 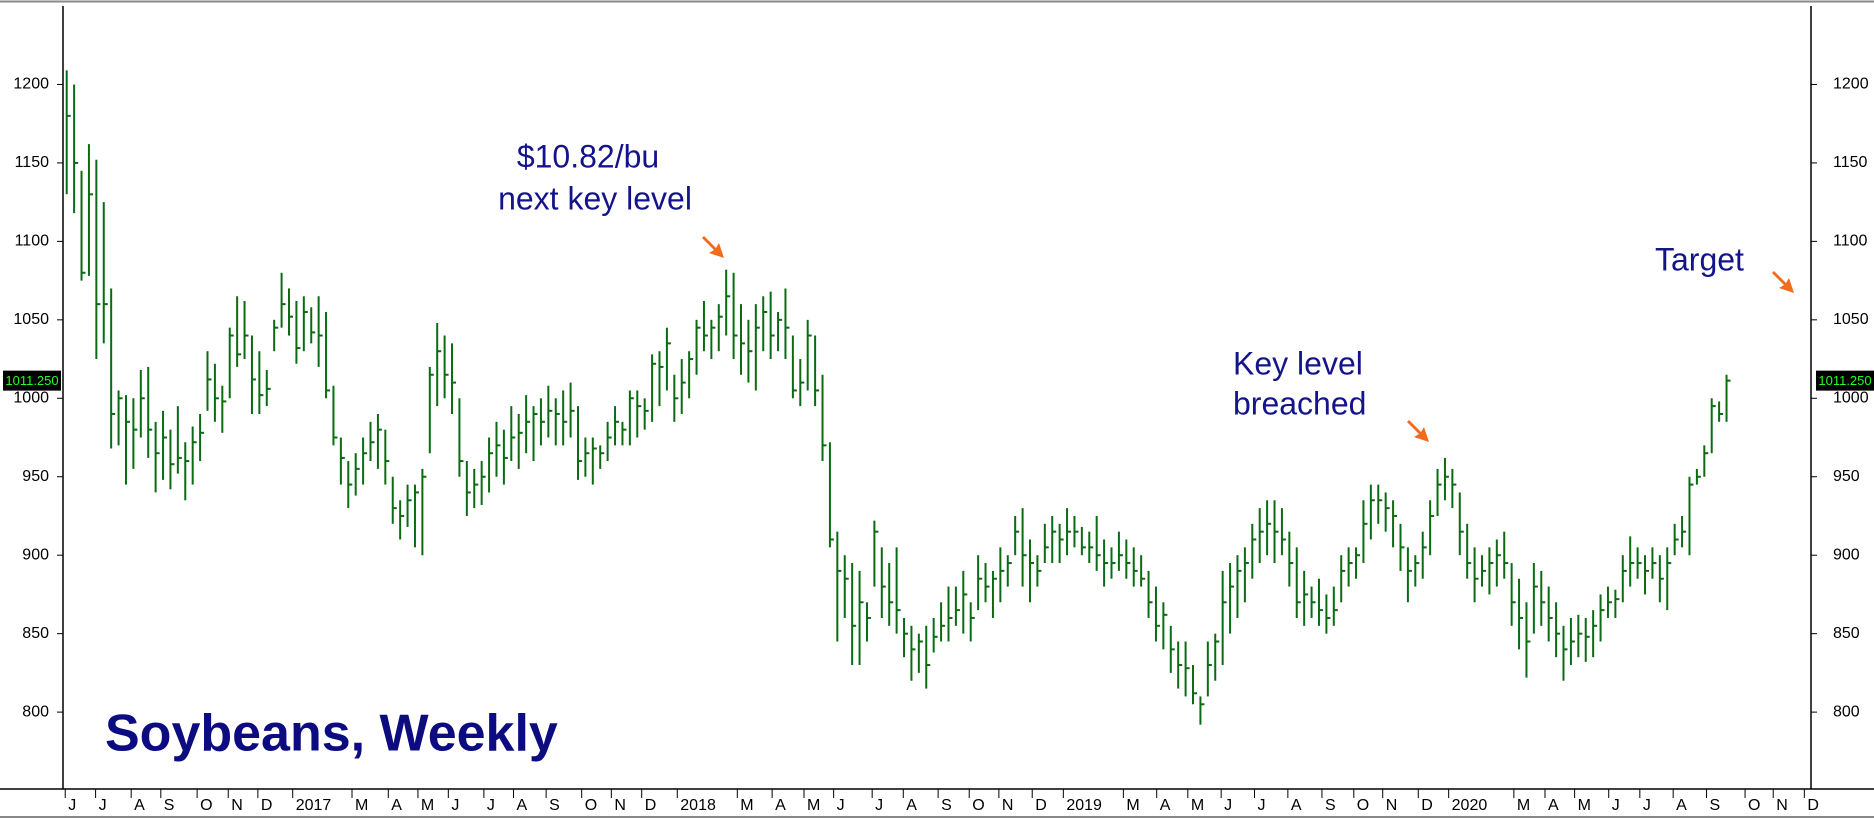 What do you see at coordinates (1851, 84) in the screenshot?
I see `y2-tick-label: 1200` at bounding box center [1851, 84].